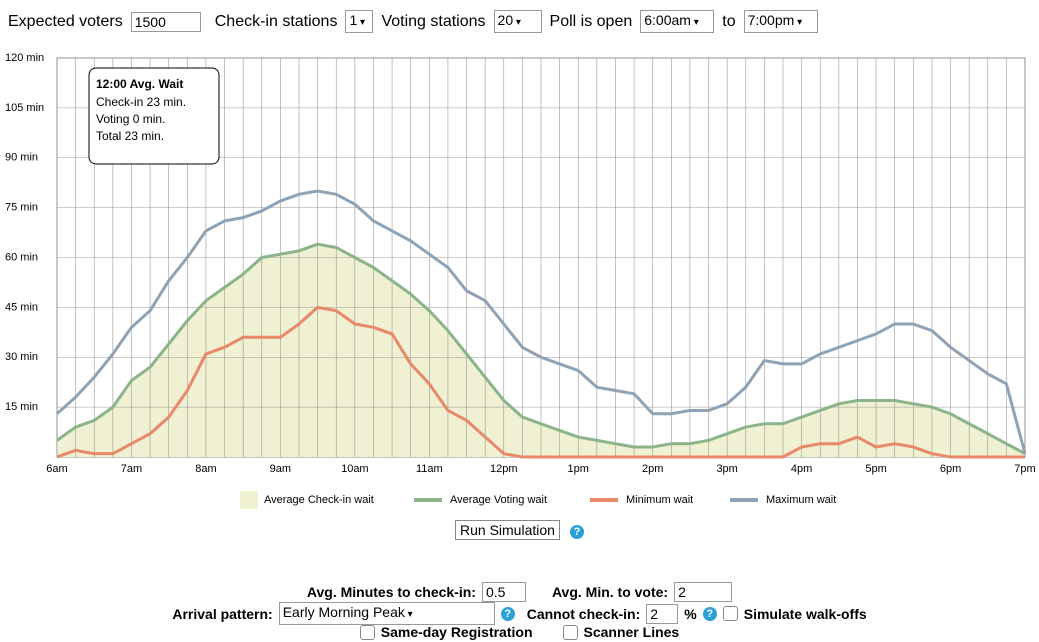 This screenshot has height=642, width=1039. What do you see at coordinates (276, 21) in the screenshot?
I see `label: Check-in stations` at bounding box center [276, 21].